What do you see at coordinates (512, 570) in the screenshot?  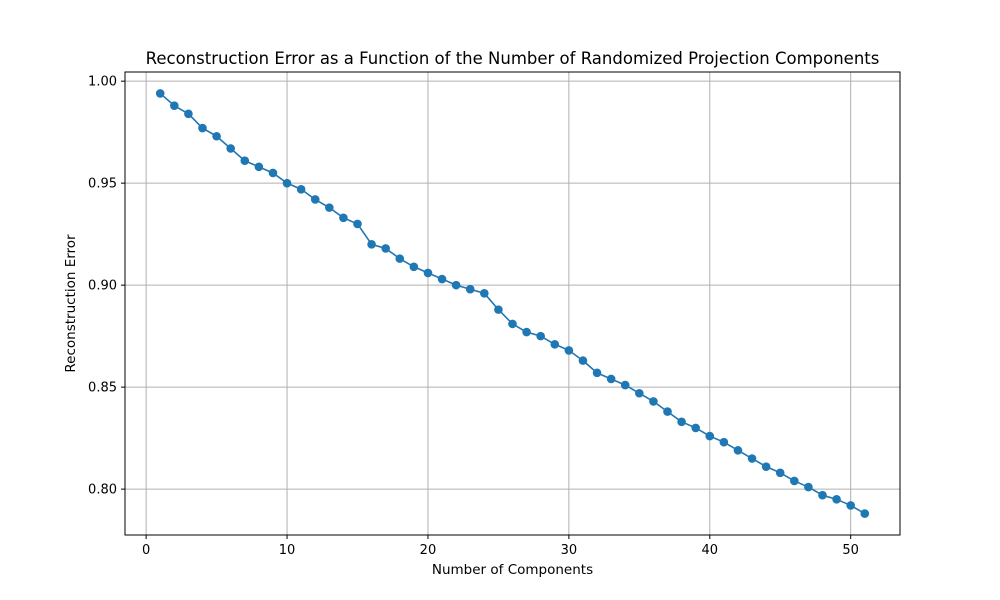 I see `x-axis-label: Number of Components` at bounding box center [512, 570].